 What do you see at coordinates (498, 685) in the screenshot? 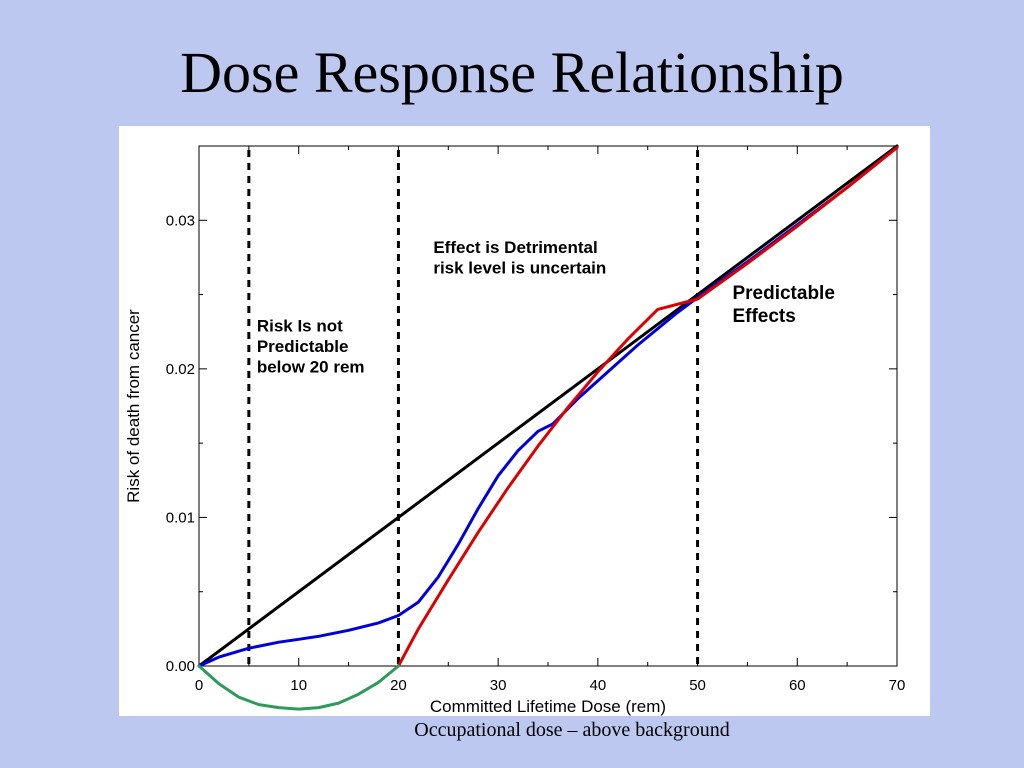
I see `x-tick-label: 30` at bounding box center [498, 685].